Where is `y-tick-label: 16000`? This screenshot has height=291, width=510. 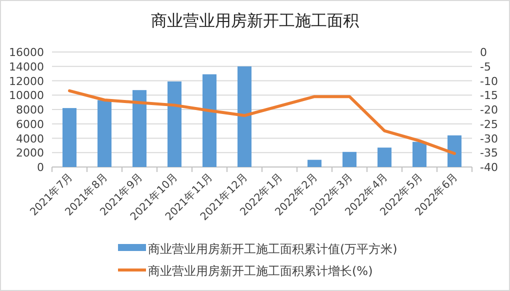 y-tick-label: 16000 is located at coordinates (26, 52).